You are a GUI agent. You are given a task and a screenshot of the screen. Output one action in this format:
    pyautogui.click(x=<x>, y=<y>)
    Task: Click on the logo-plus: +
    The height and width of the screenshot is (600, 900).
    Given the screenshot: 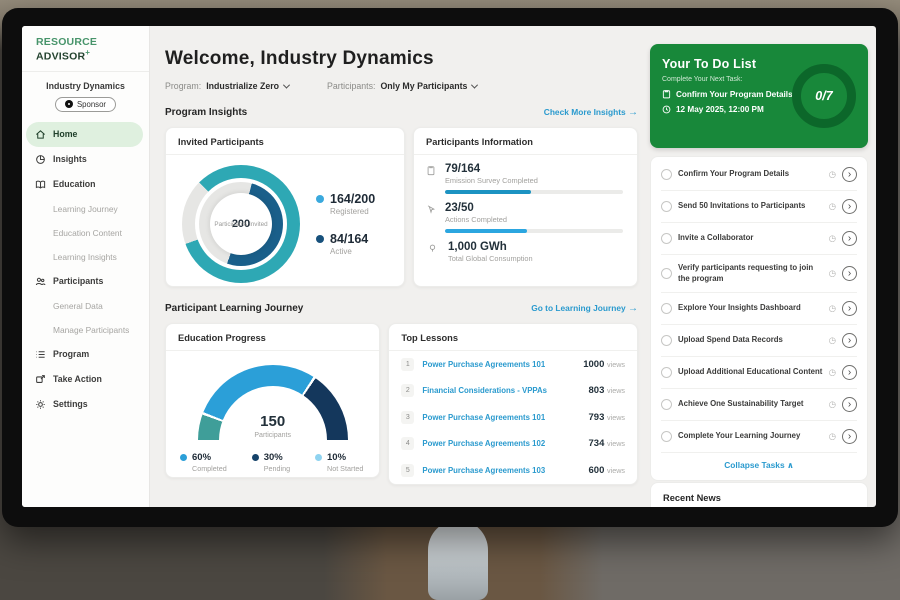 What is the action you would take?
    pyautogui.click(x=88, y=52)
    